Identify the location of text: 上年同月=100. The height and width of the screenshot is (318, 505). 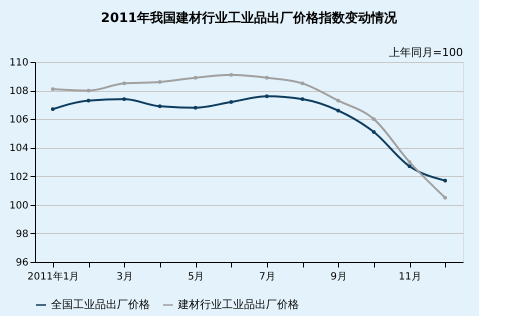
(425, 52).